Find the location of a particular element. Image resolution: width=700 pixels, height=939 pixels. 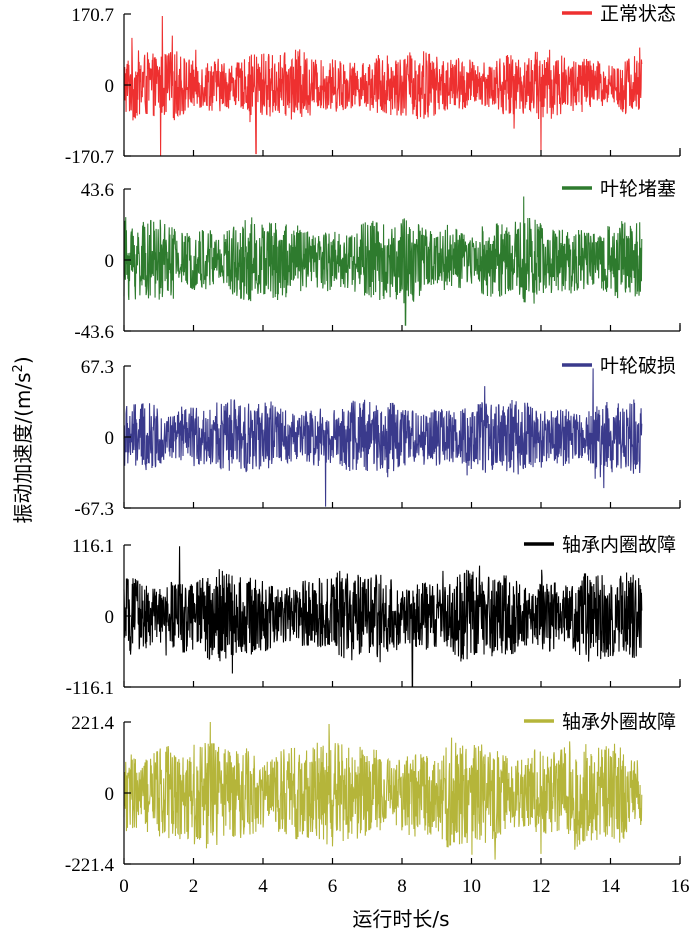

y-axis-title: 振动加速度/(m/s2) is located at coordinates (23, 439).